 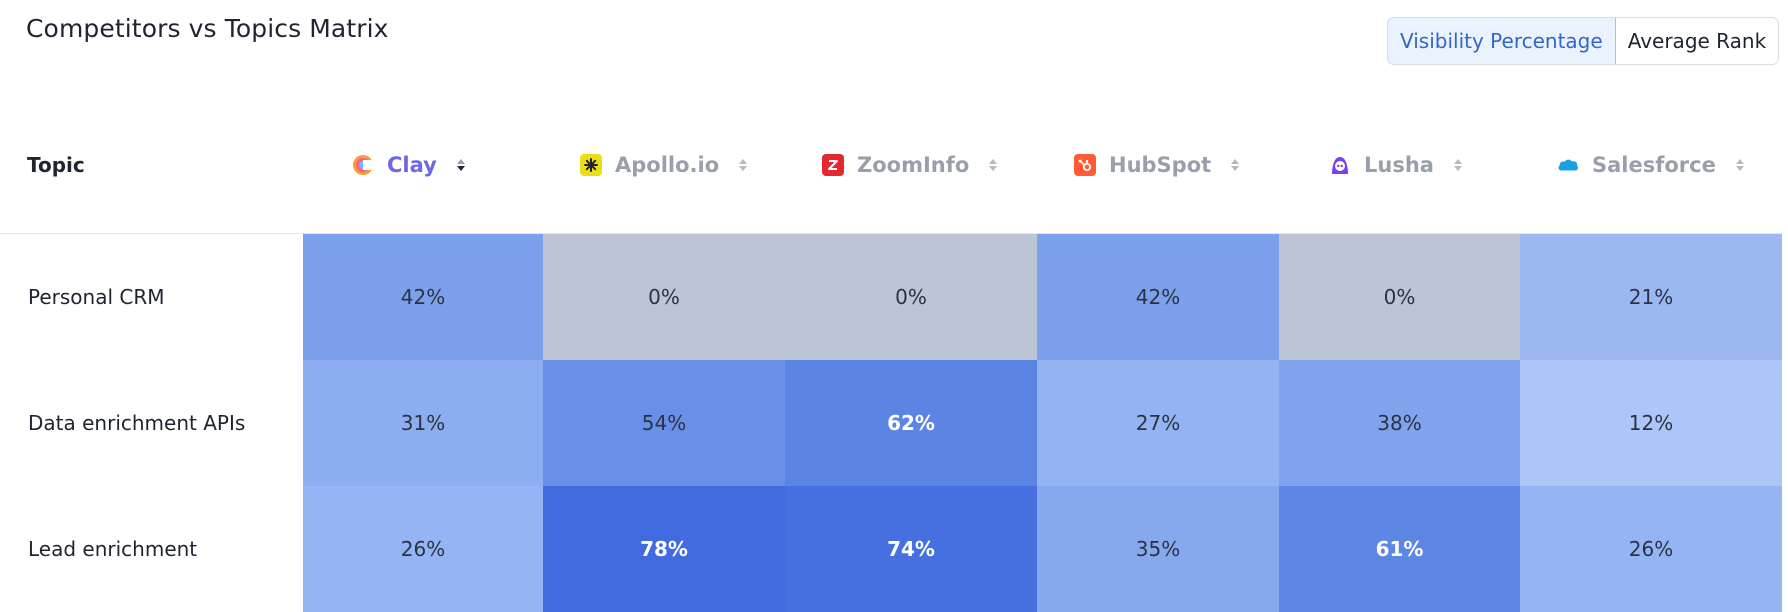 I want to click on column-header-hubspot: HubSpot, so click(x=1157, y=165).